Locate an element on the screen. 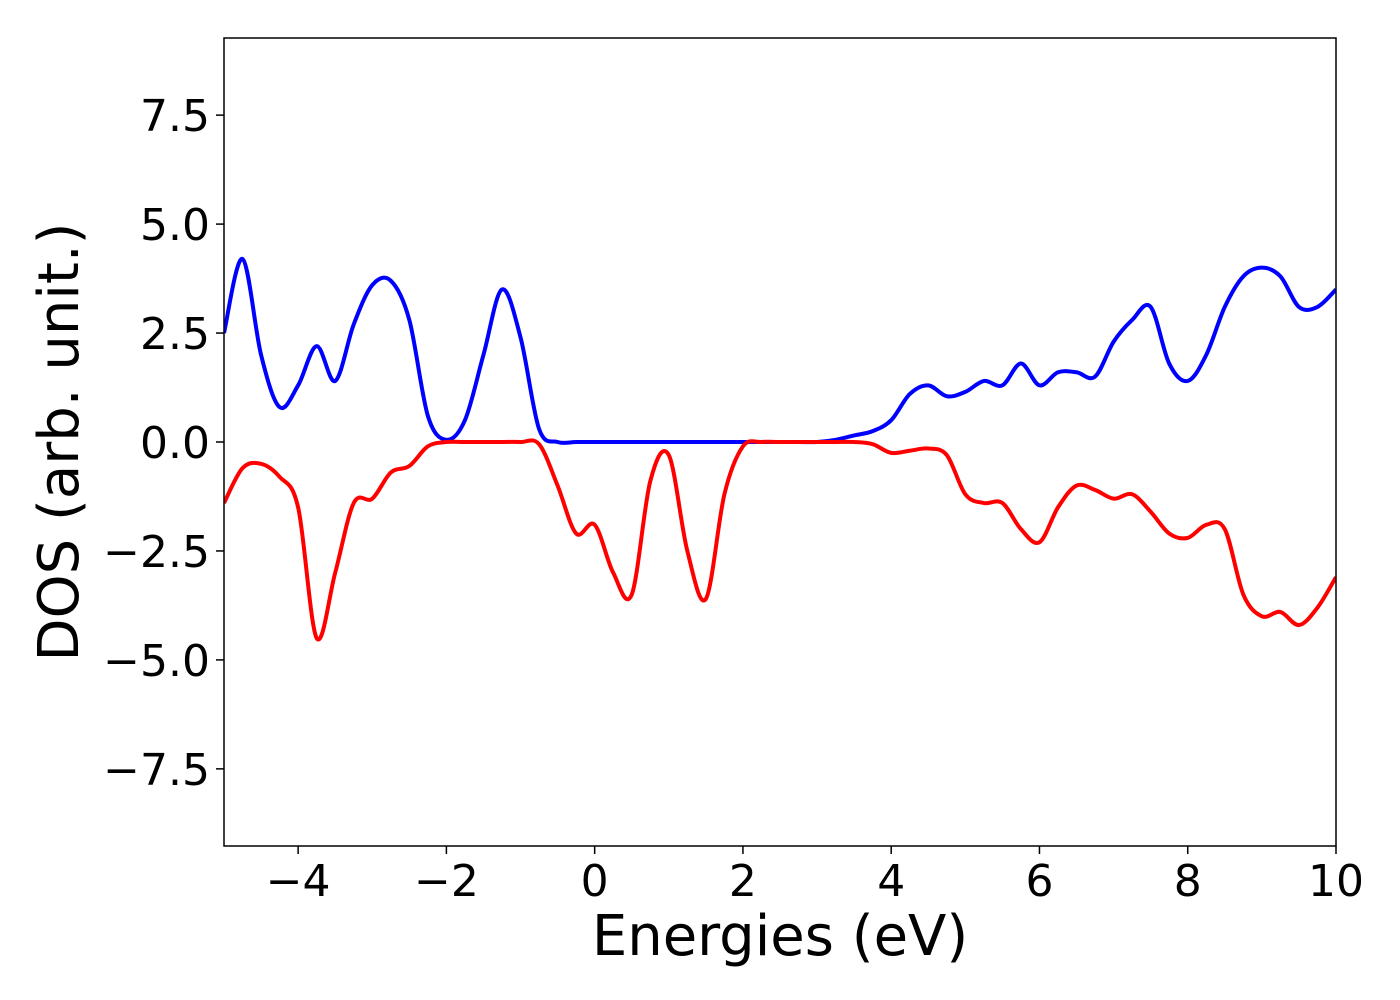  y-tick-label: 5.0 is located at coordinates (175, 225).